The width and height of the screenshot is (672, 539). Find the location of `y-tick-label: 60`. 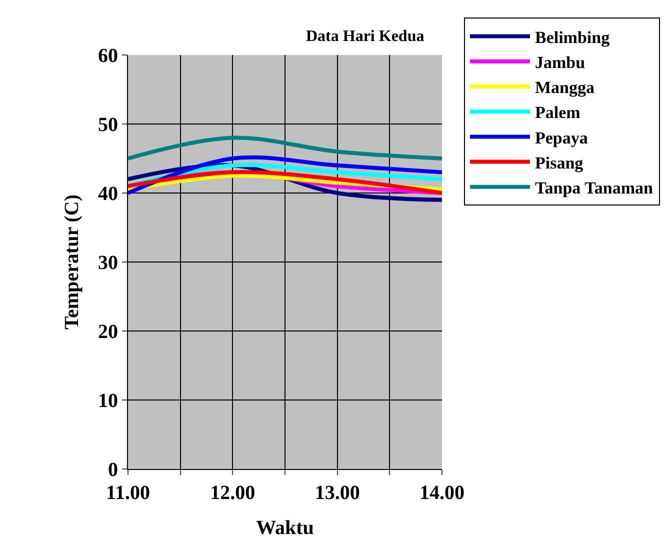

y-tick-label: 60 is located at coordinates (108, 56).